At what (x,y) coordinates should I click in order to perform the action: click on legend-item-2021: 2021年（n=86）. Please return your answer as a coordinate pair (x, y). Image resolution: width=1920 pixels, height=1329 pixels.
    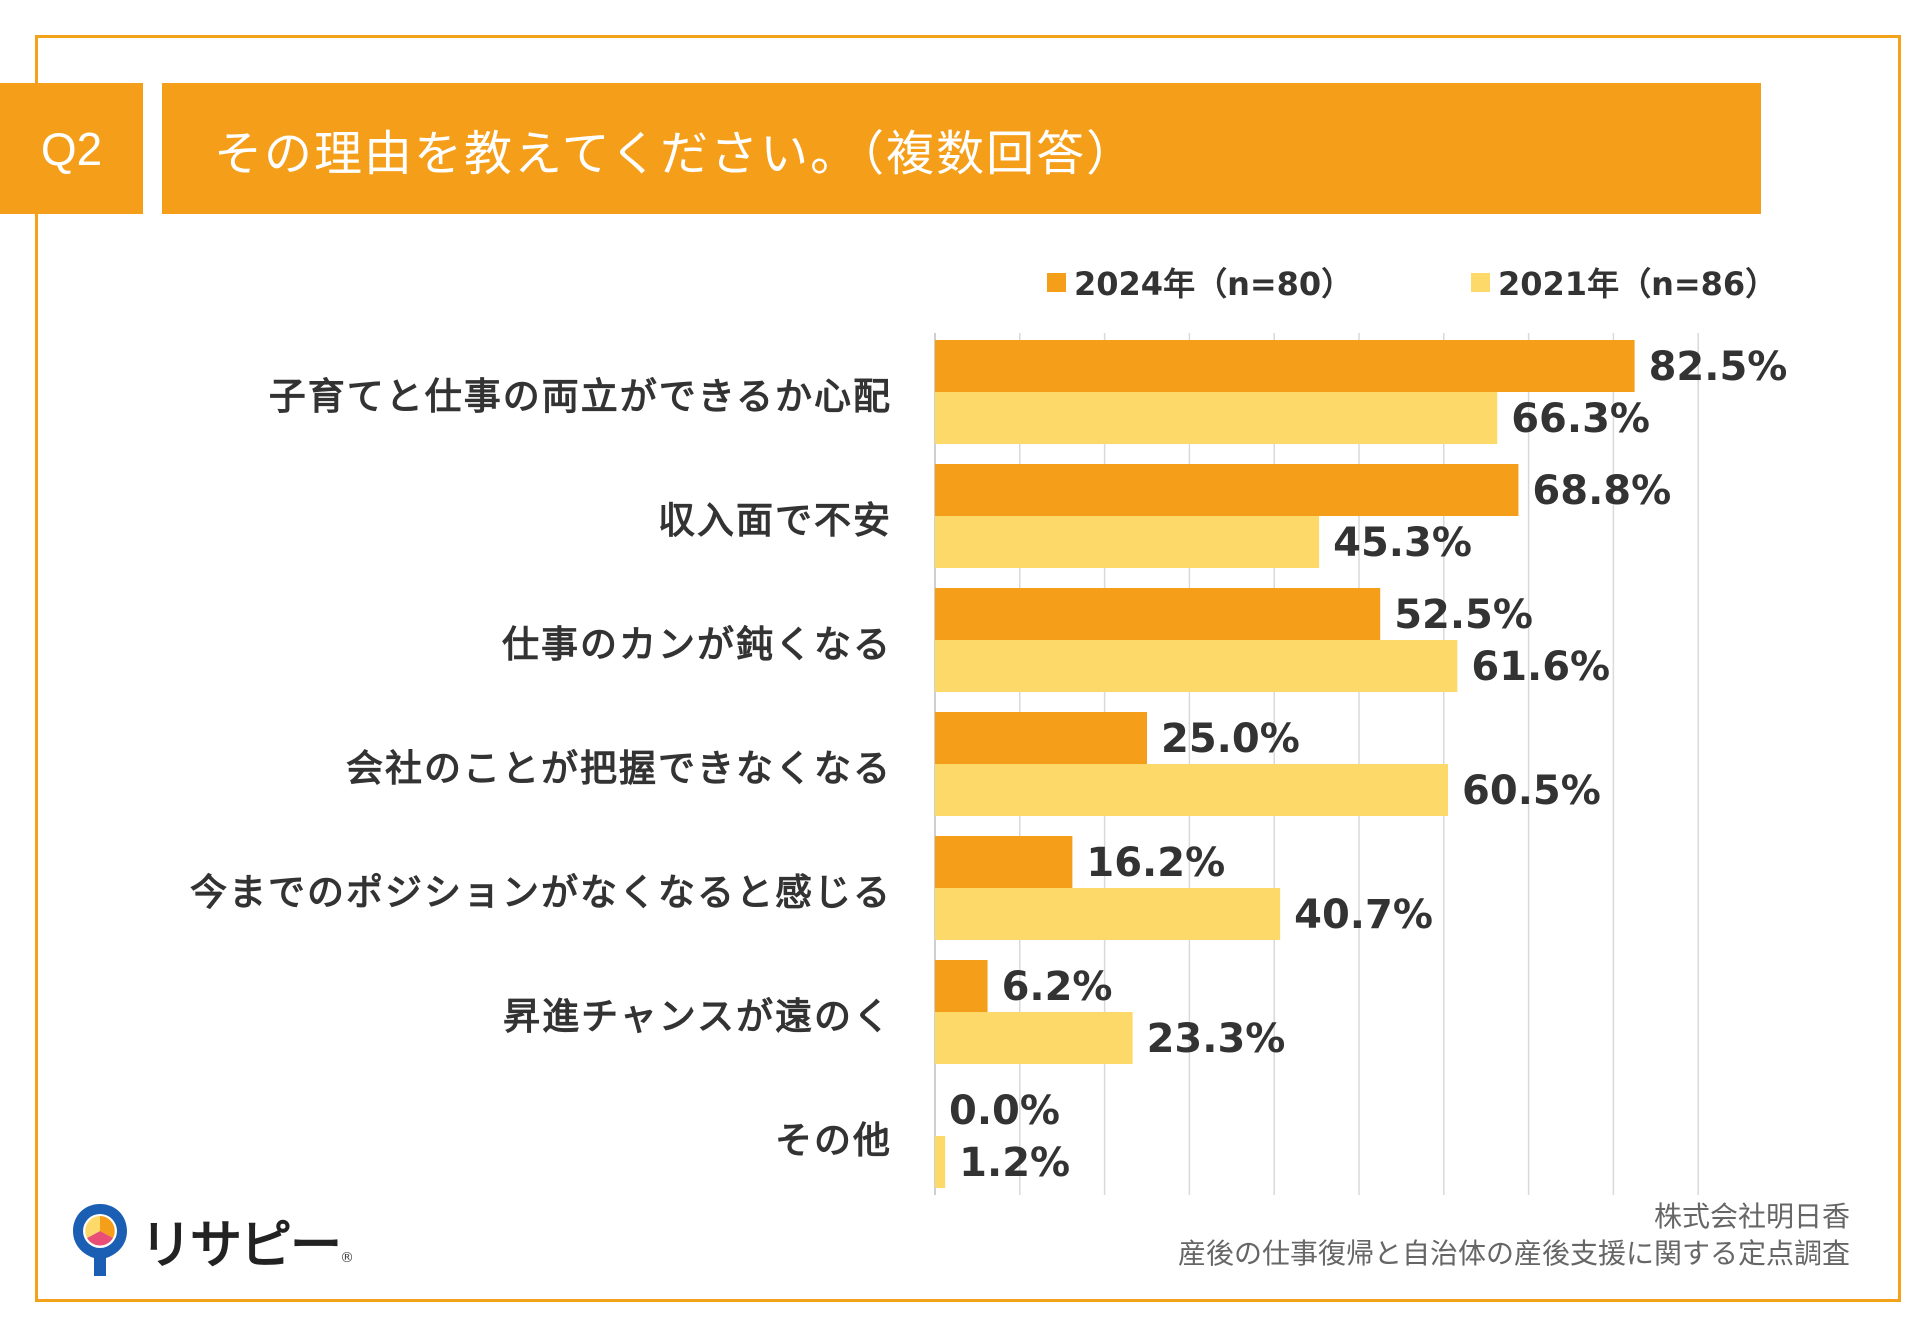
    Looking at the image, I should click on (1624, 282).